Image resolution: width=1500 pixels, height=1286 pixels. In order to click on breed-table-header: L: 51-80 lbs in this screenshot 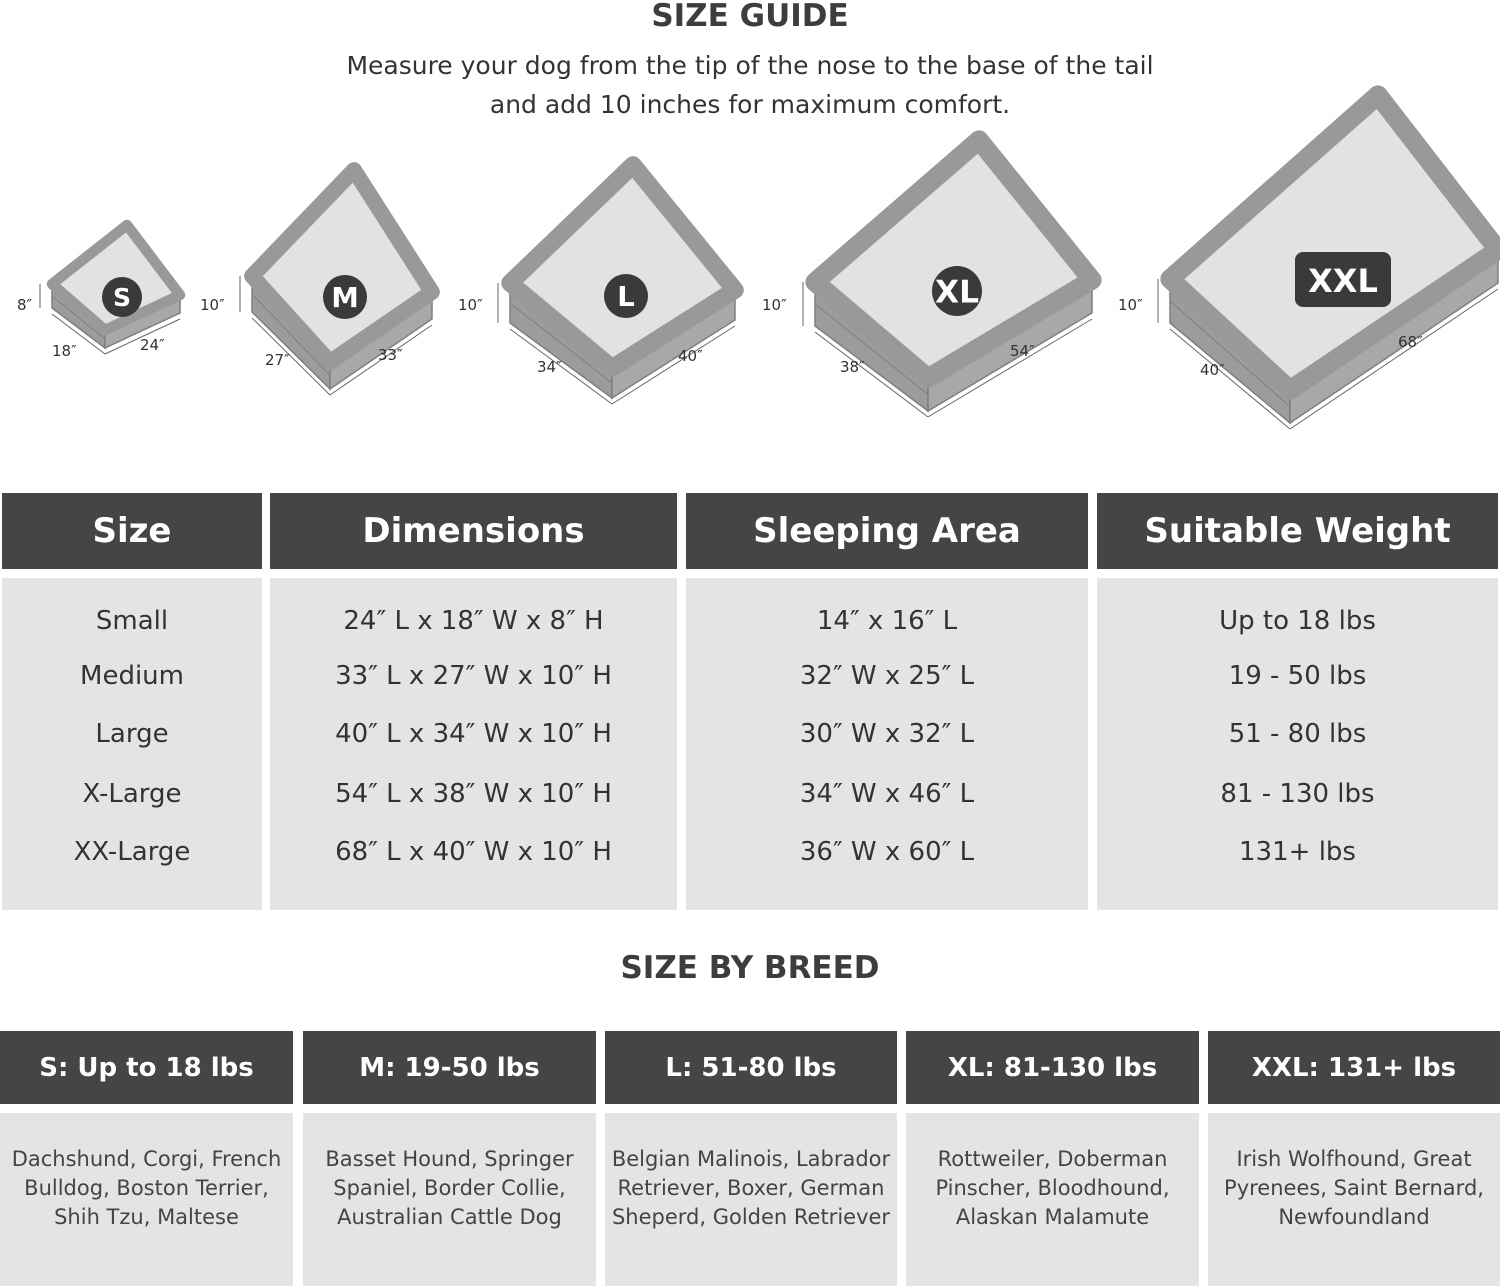, I will do `click(751, 1067)`.